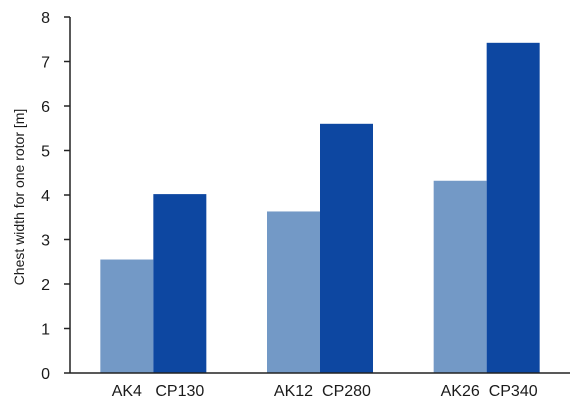  Describe the element at coordinates (513, 391) in the screenshot. I see `x-category-label: CP340` at that location.